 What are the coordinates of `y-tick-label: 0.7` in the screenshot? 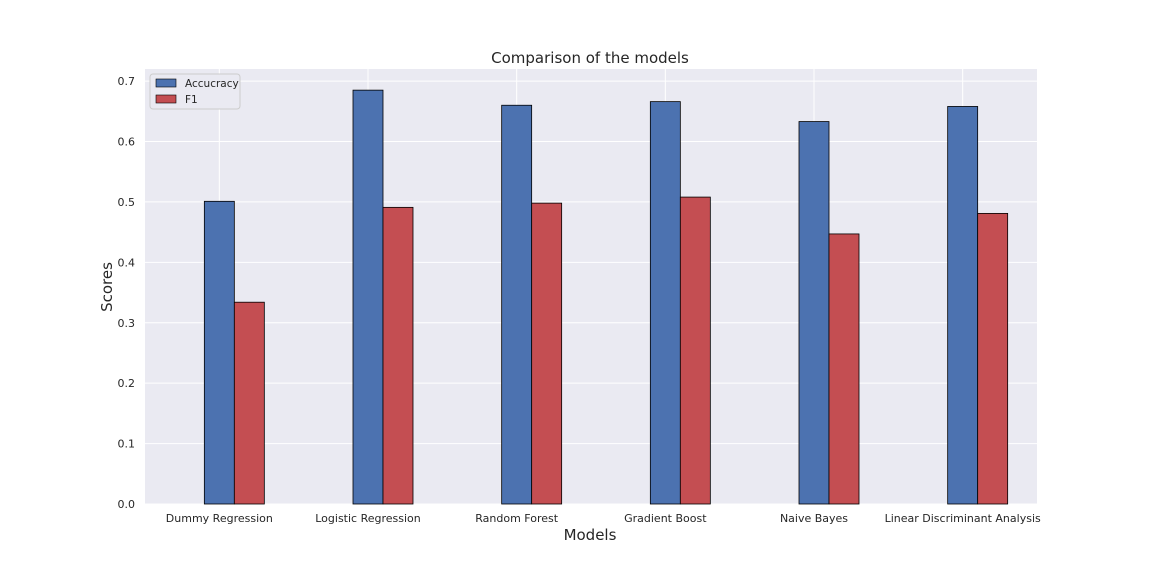 It's located at (127, 81).